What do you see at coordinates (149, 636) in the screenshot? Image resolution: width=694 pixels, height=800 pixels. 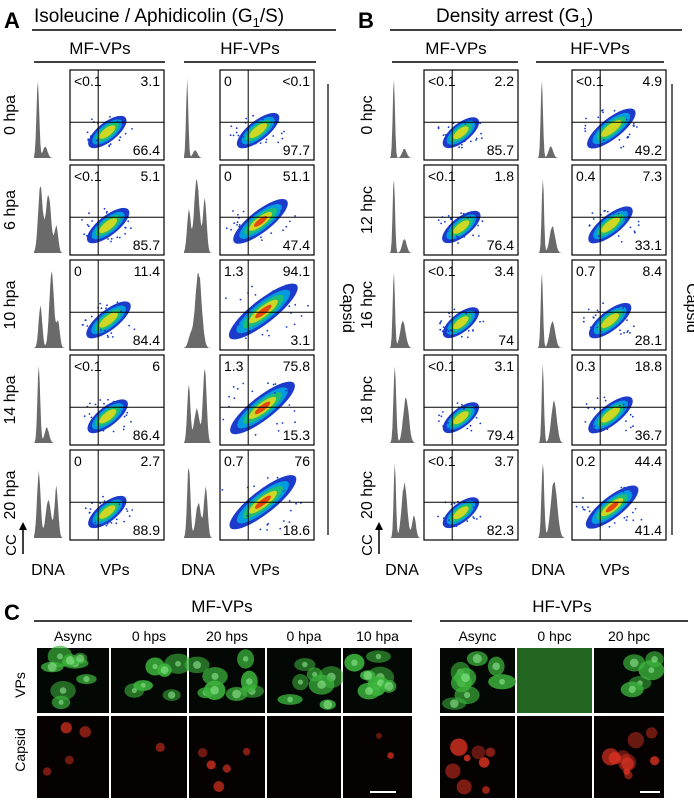 I see `panel-c-col-label-1: 0 hps` at bounding box center [149, 636].